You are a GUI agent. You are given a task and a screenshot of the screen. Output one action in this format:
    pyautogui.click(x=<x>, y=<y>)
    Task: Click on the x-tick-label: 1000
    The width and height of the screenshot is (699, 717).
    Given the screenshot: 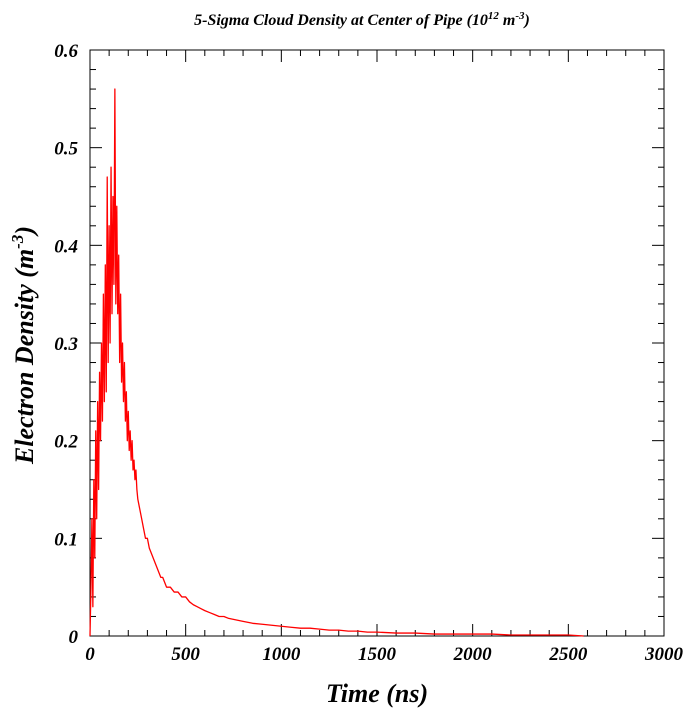 What is the action you would take?
    pyautogui.click(x=281, y=654)
    